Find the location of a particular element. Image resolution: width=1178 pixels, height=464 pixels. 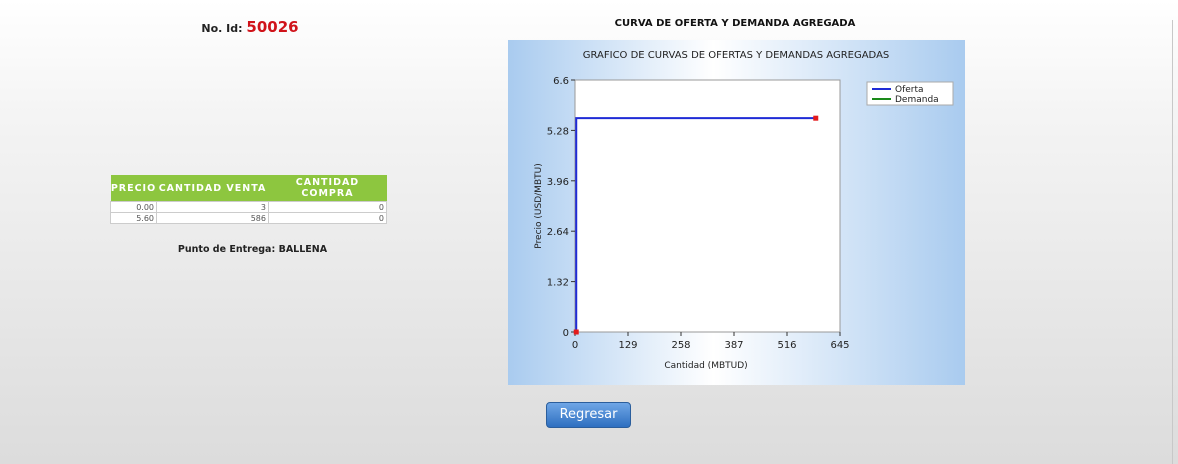

delivery-point: Punto de Entrega: BALLENA is located at coordinates (252, 249).